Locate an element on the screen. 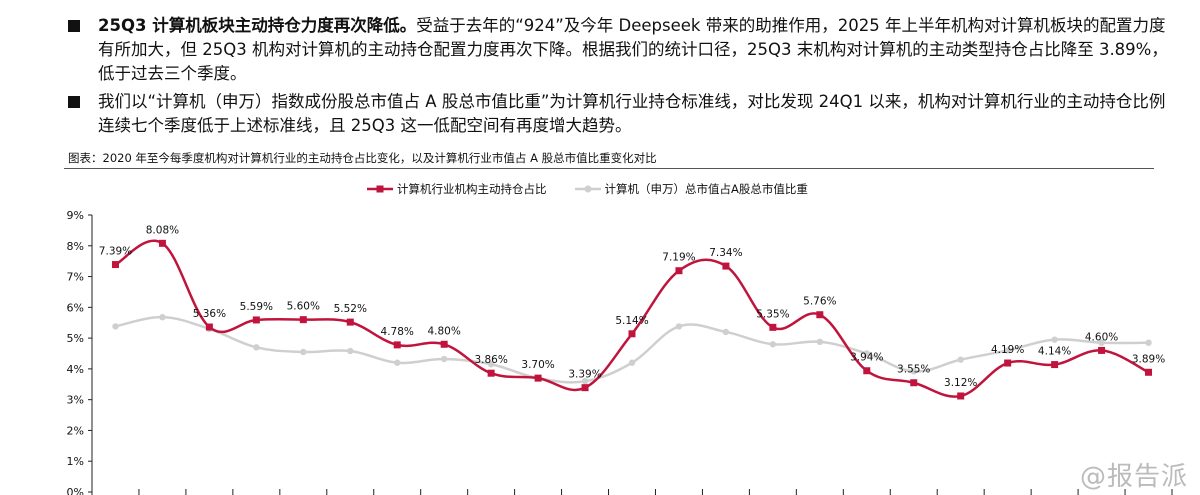  y-tick-label: 6% is located at coordinates (75, 307).